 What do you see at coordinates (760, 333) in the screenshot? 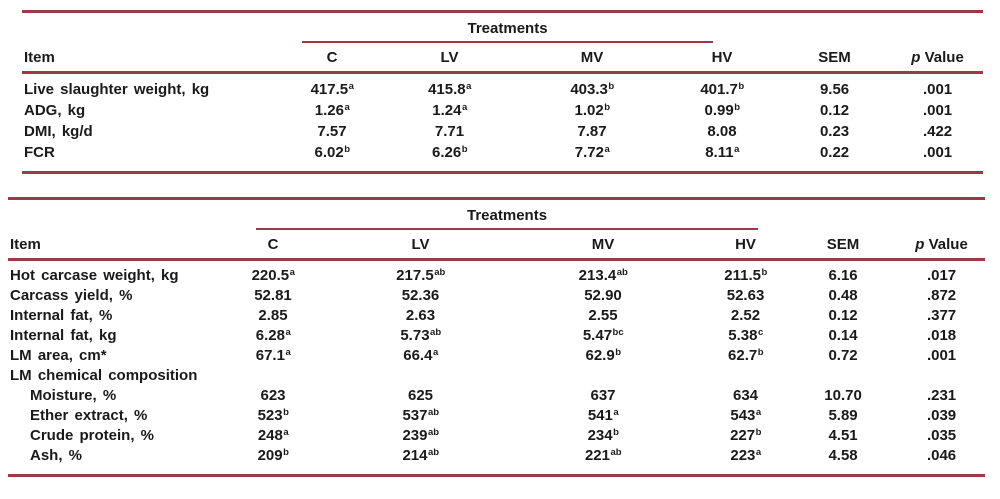
I see `significance-superscript: c` at bounding box center [760, 333].